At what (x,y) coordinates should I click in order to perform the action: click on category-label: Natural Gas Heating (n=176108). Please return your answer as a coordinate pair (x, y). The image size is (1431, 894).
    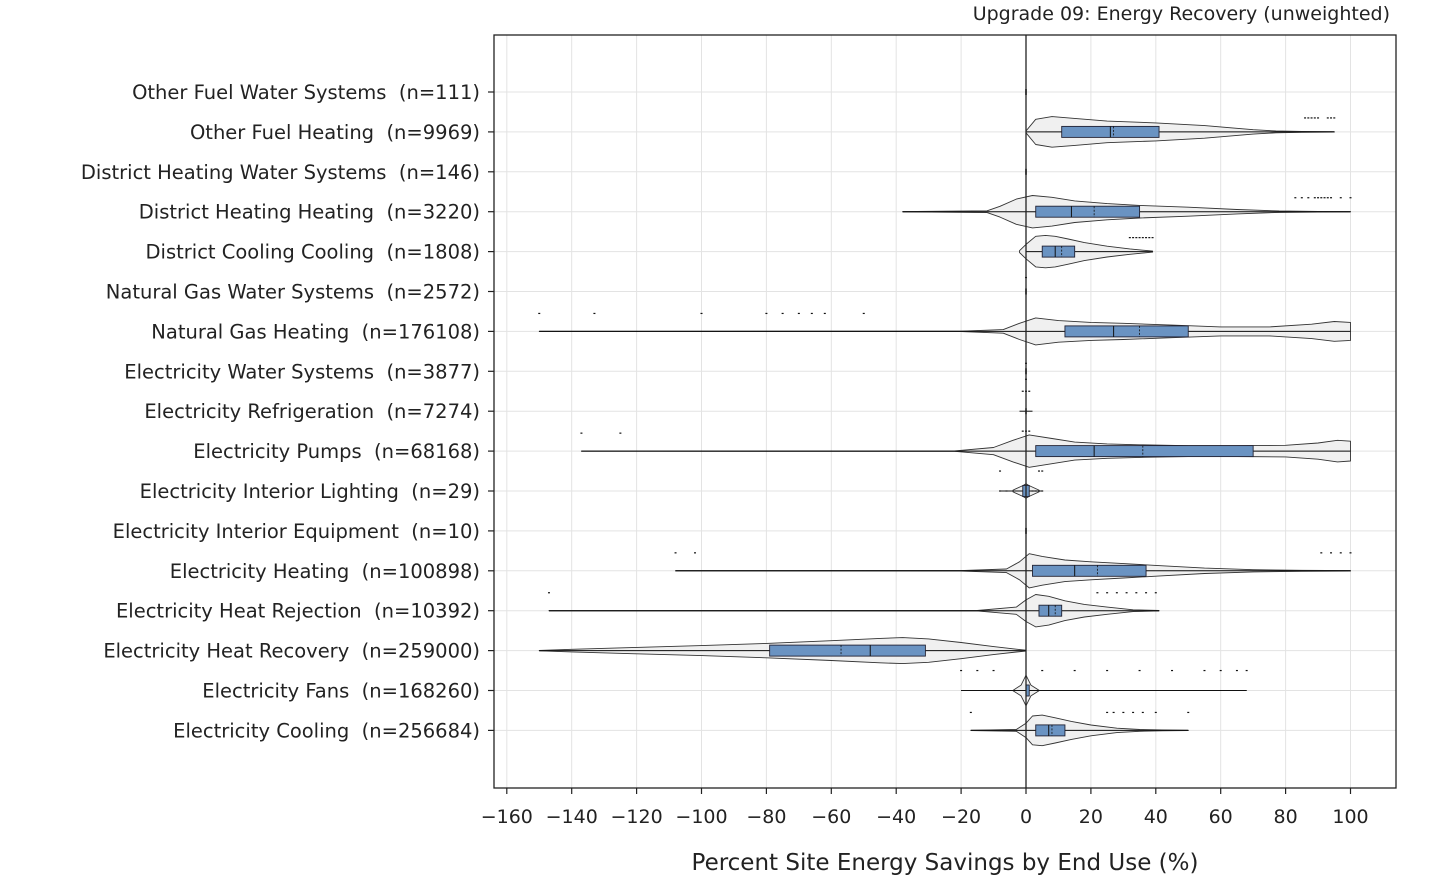
    Looking at the image, I should click on (315, 331).